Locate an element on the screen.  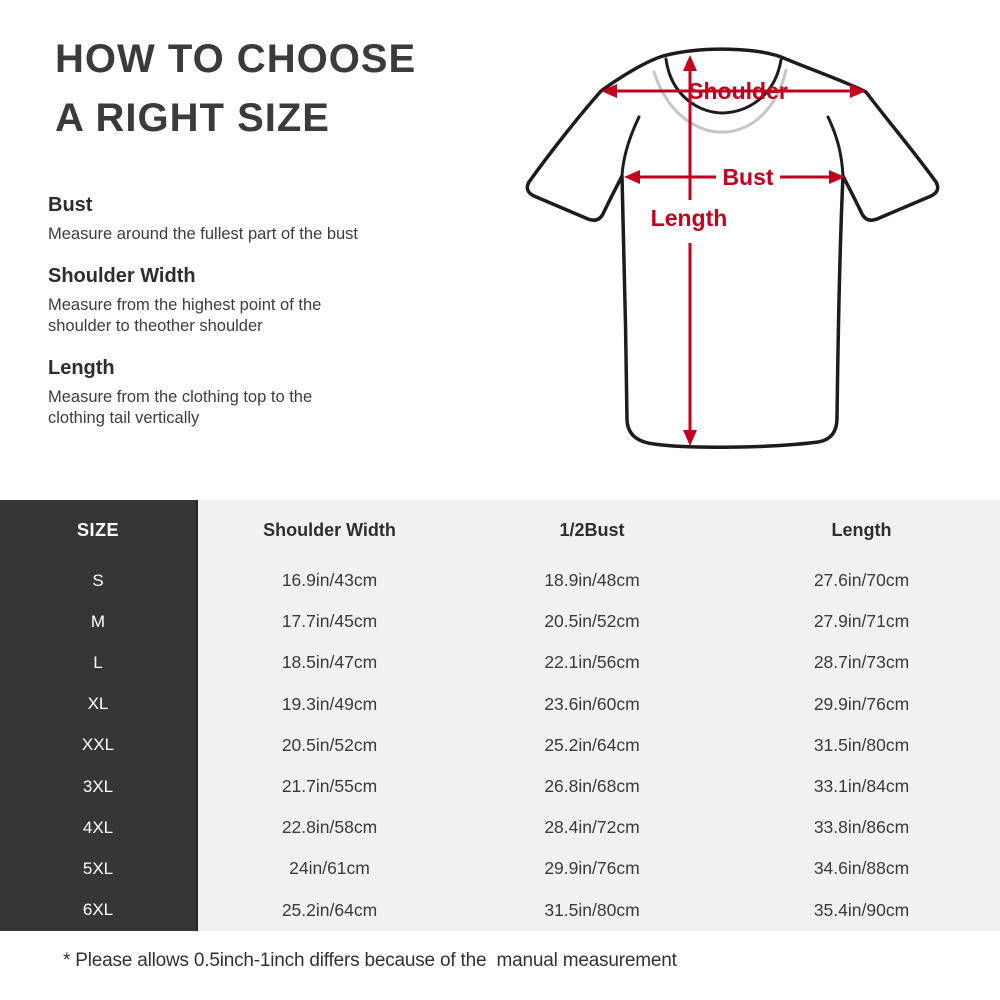
shoulder-arrow is located at coordinates (733, 91).